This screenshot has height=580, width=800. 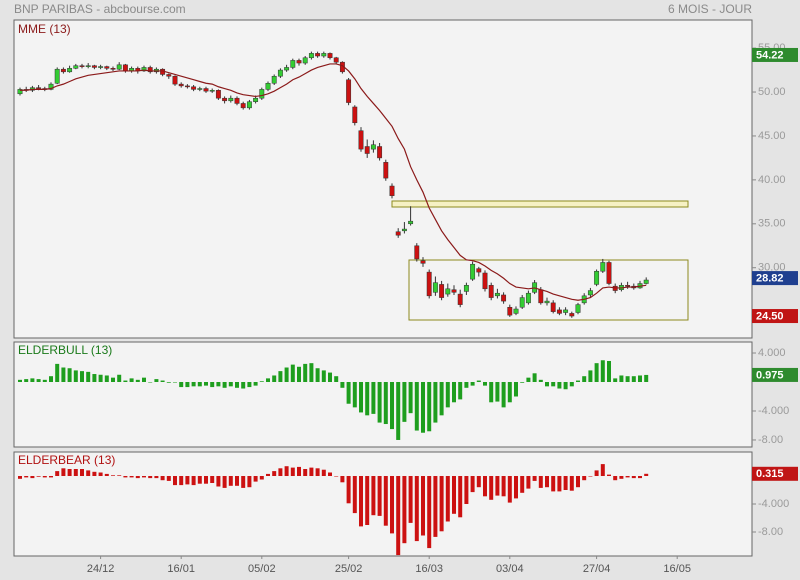 I want to click on last-value-label: 28.82, so click(x=770, y=278).